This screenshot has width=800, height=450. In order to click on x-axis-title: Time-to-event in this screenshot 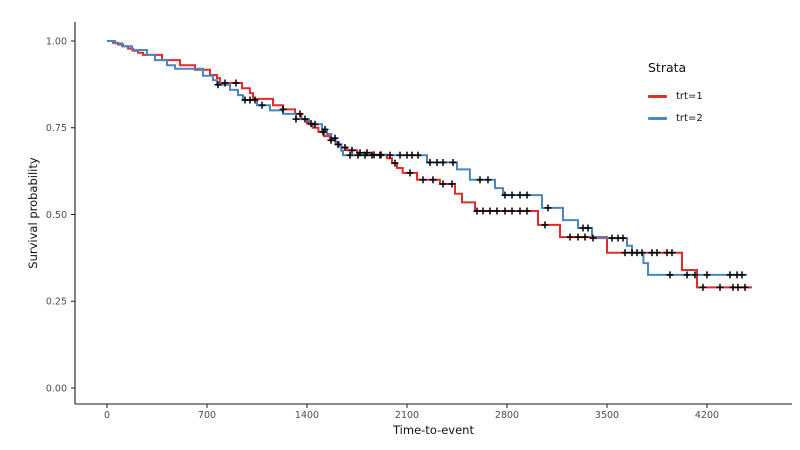, I will do `click(433, 430)`.